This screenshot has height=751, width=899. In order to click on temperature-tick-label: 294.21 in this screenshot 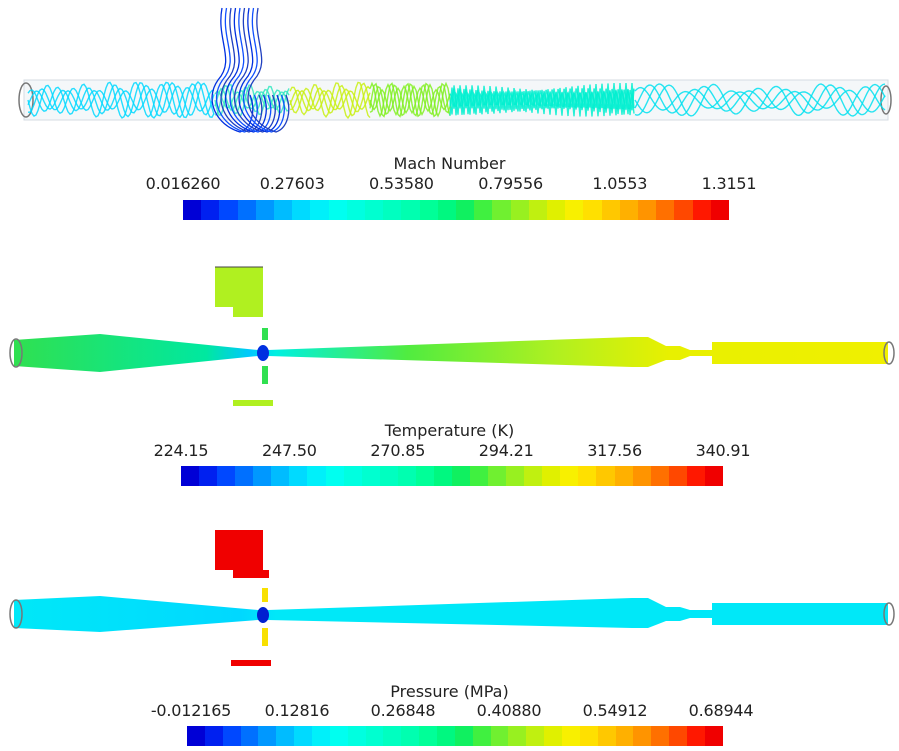, I will do `click(506, 450)`.